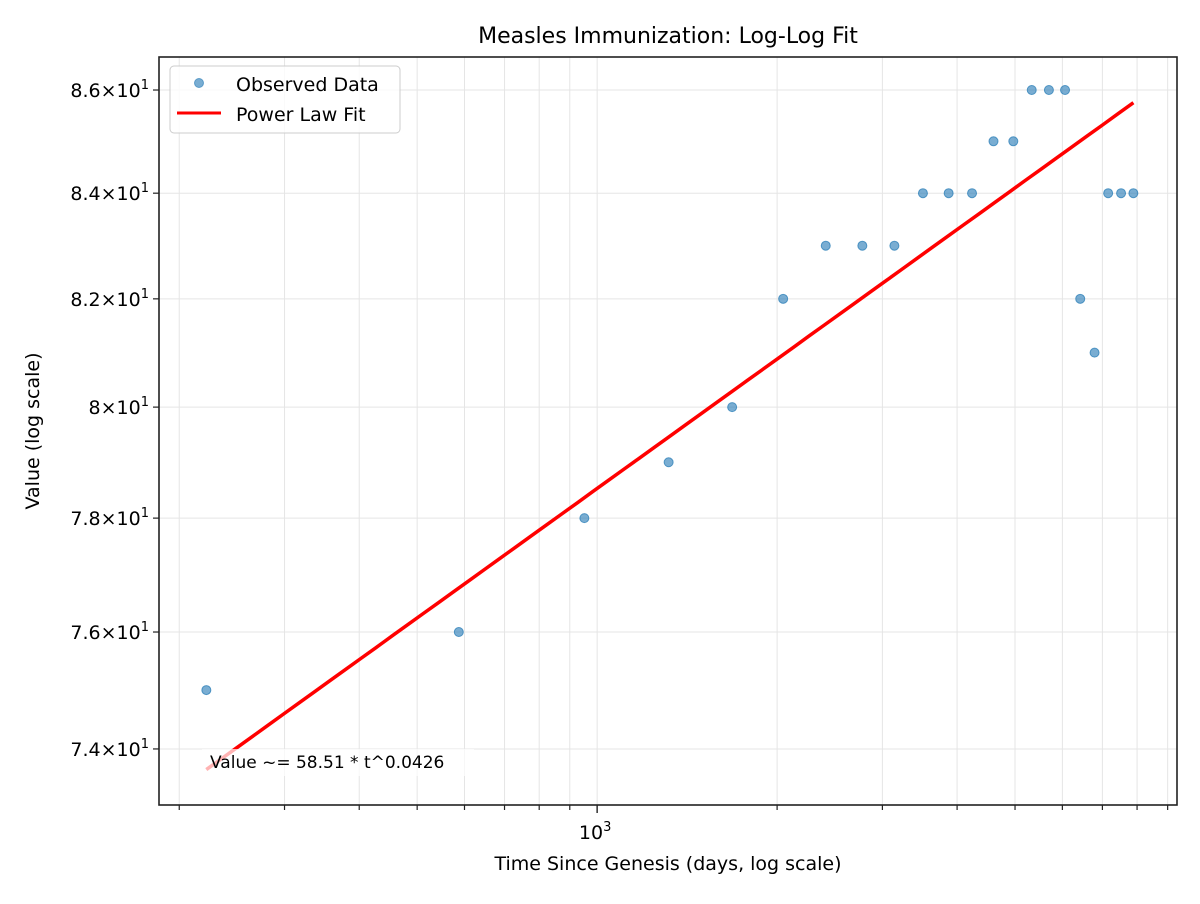 The height and width of the screenshot is (904, 1200). I want to click on x-tick-label: 103, so click(595, 832).